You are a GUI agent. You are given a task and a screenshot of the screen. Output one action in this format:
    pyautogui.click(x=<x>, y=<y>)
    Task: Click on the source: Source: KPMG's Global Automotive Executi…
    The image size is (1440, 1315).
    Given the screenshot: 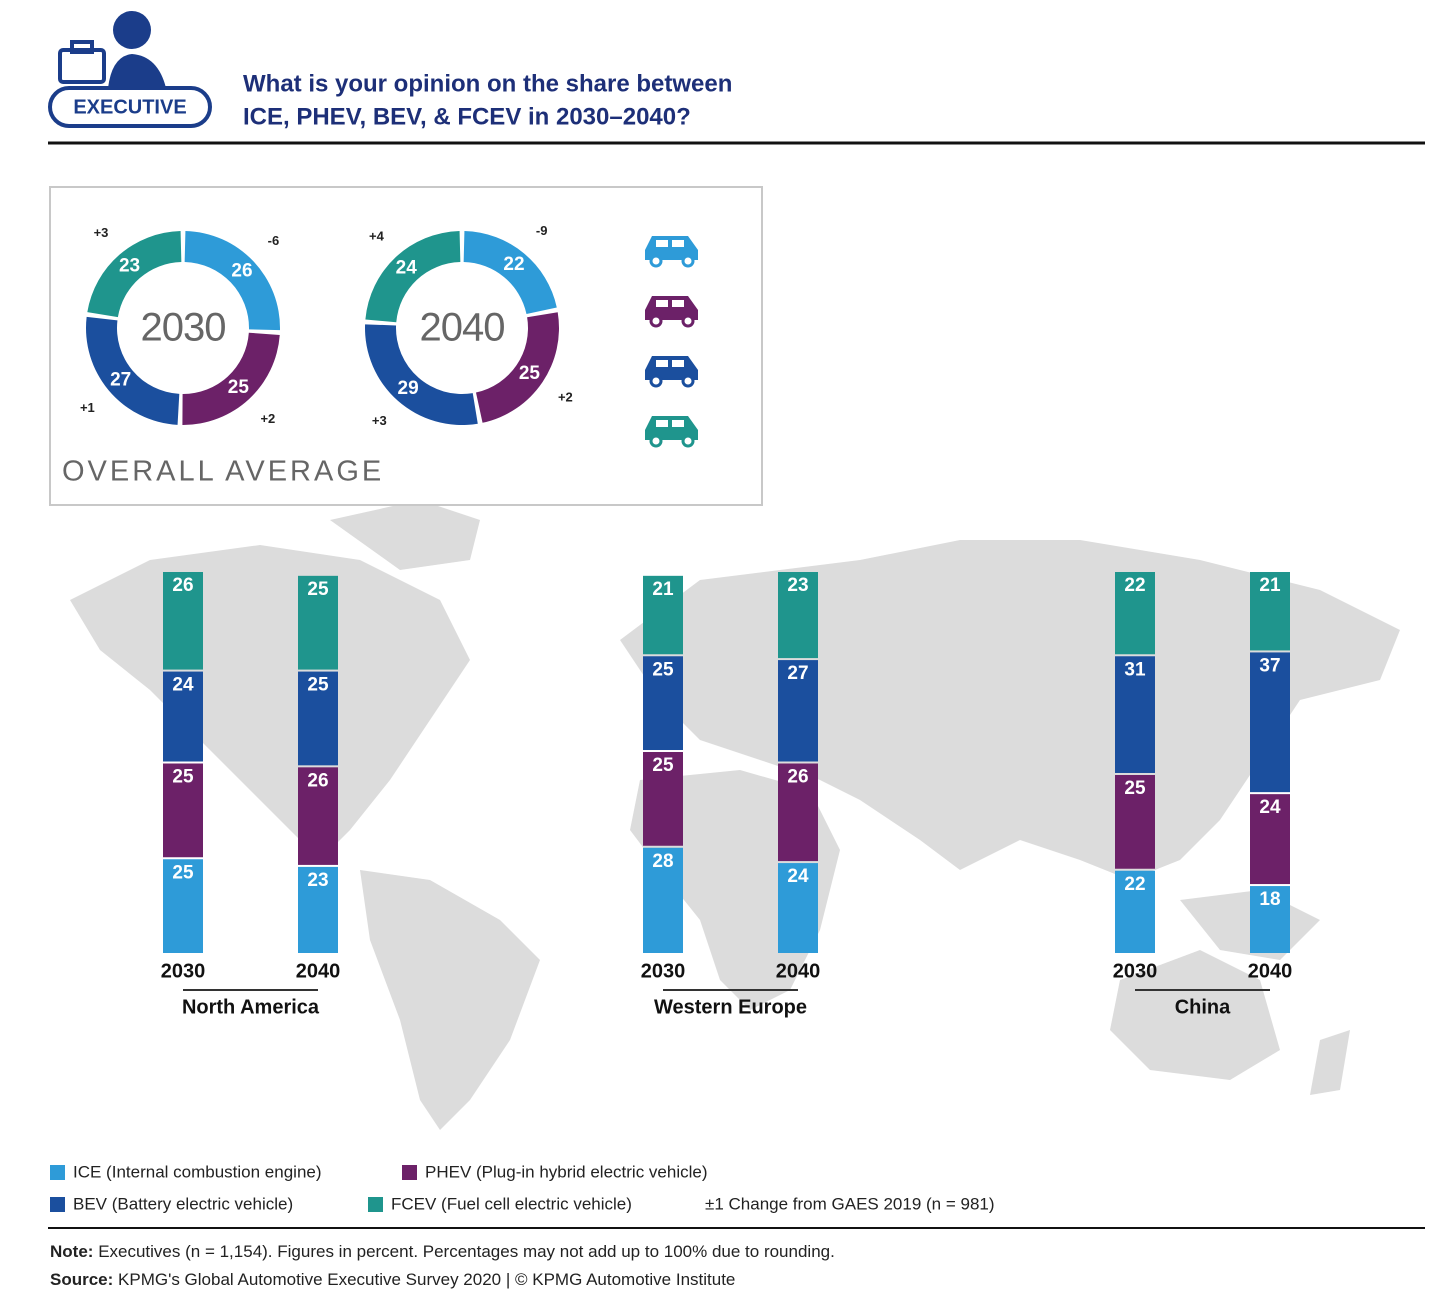 What is the action you would take?
    pyautogui.click(x=392, y=1279)
    